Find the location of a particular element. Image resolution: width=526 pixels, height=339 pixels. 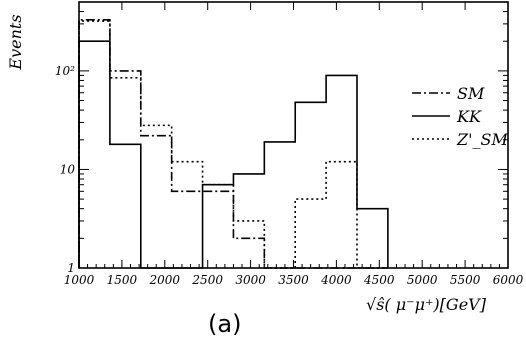

x-tick-label: 2500 is located at coordinates (207, 280).